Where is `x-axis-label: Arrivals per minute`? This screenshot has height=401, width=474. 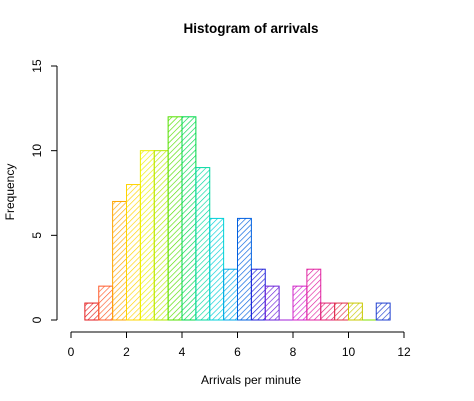 x-axis-label: Arrivals per minute is located at coordinates (251, 380).